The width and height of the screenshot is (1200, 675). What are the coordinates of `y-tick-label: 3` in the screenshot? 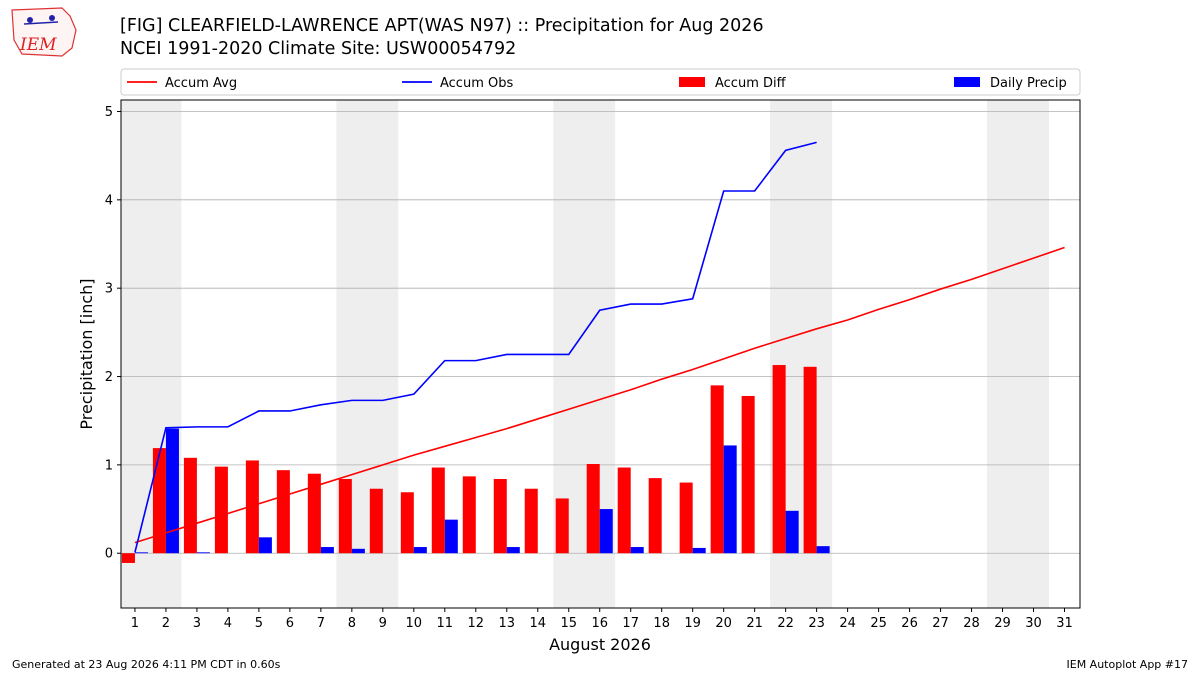 It's located at (109, 289).